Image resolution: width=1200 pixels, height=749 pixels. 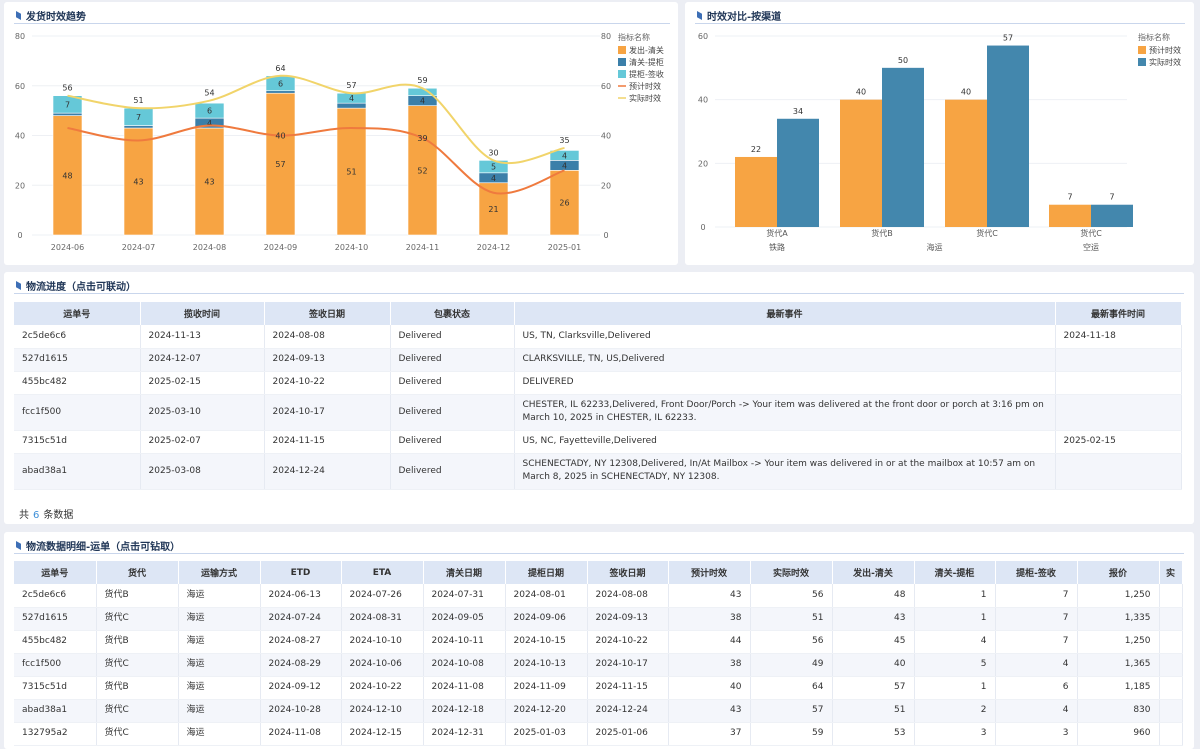 What do you see at coordinates (464, 572) in the screenshot?
I see `column-header: 清关日期` at bounding box center [464, 572].